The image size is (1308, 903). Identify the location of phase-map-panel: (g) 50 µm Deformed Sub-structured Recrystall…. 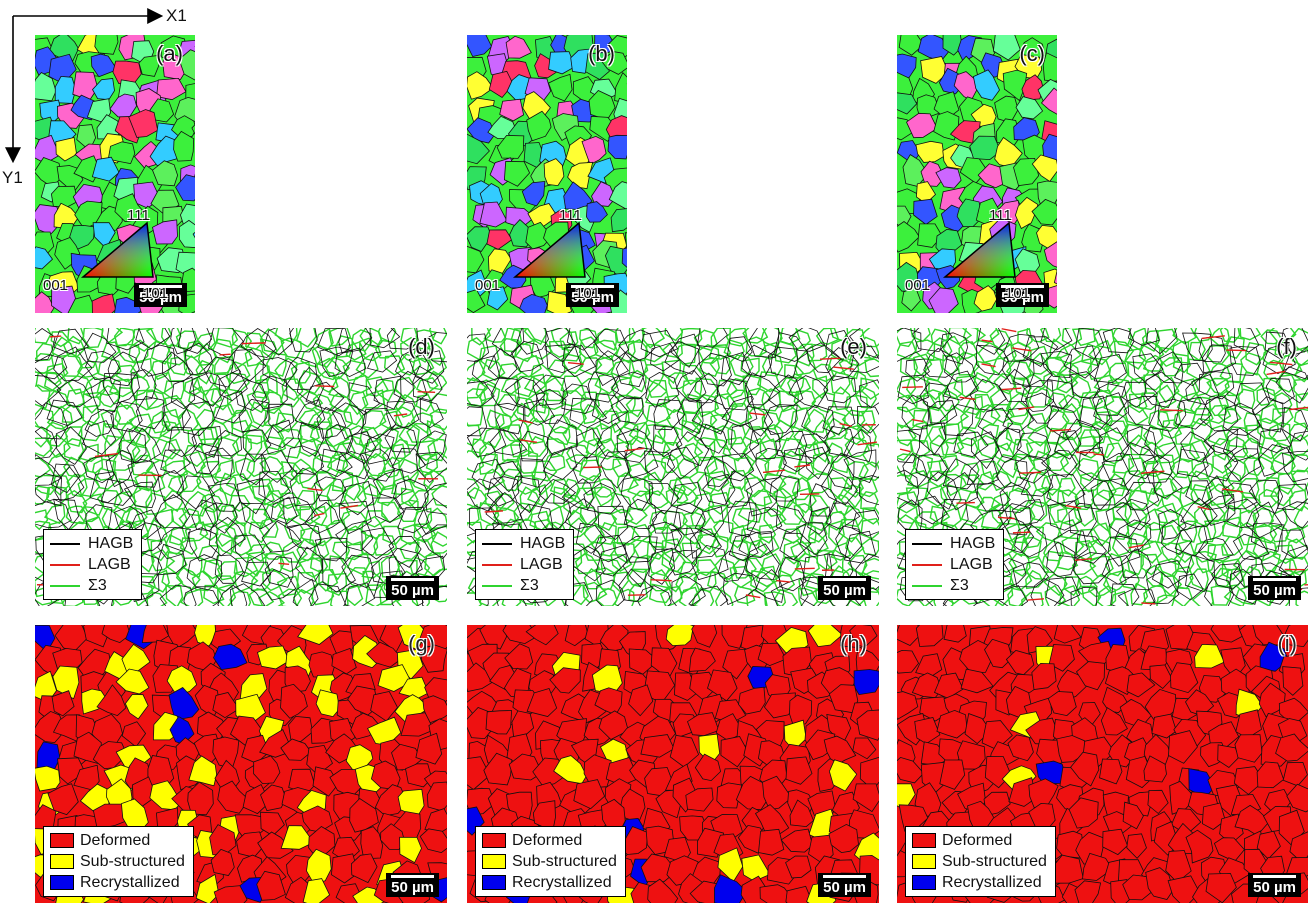
(241, 764).